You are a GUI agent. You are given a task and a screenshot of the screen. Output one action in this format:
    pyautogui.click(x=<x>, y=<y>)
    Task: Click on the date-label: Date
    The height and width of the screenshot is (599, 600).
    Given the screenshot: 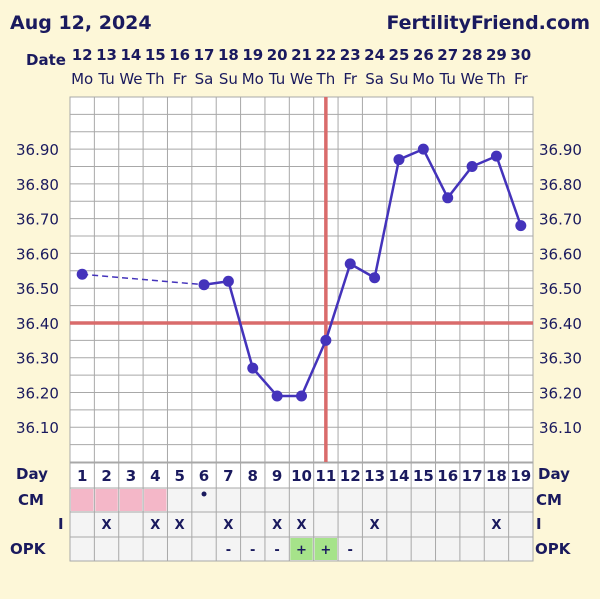 What is the action you would take?
    pyautogui.click(x=46, y=60)
    